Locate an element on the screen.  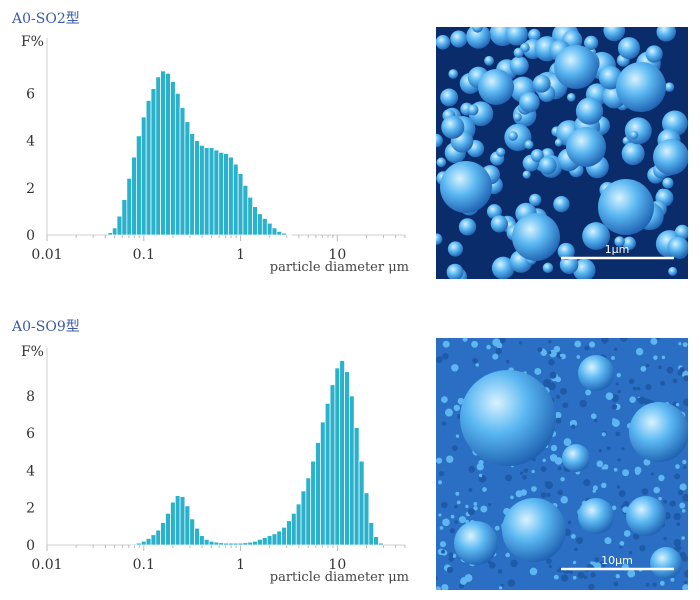
x-tick-label: 10 is located at coordinates (337, 255).